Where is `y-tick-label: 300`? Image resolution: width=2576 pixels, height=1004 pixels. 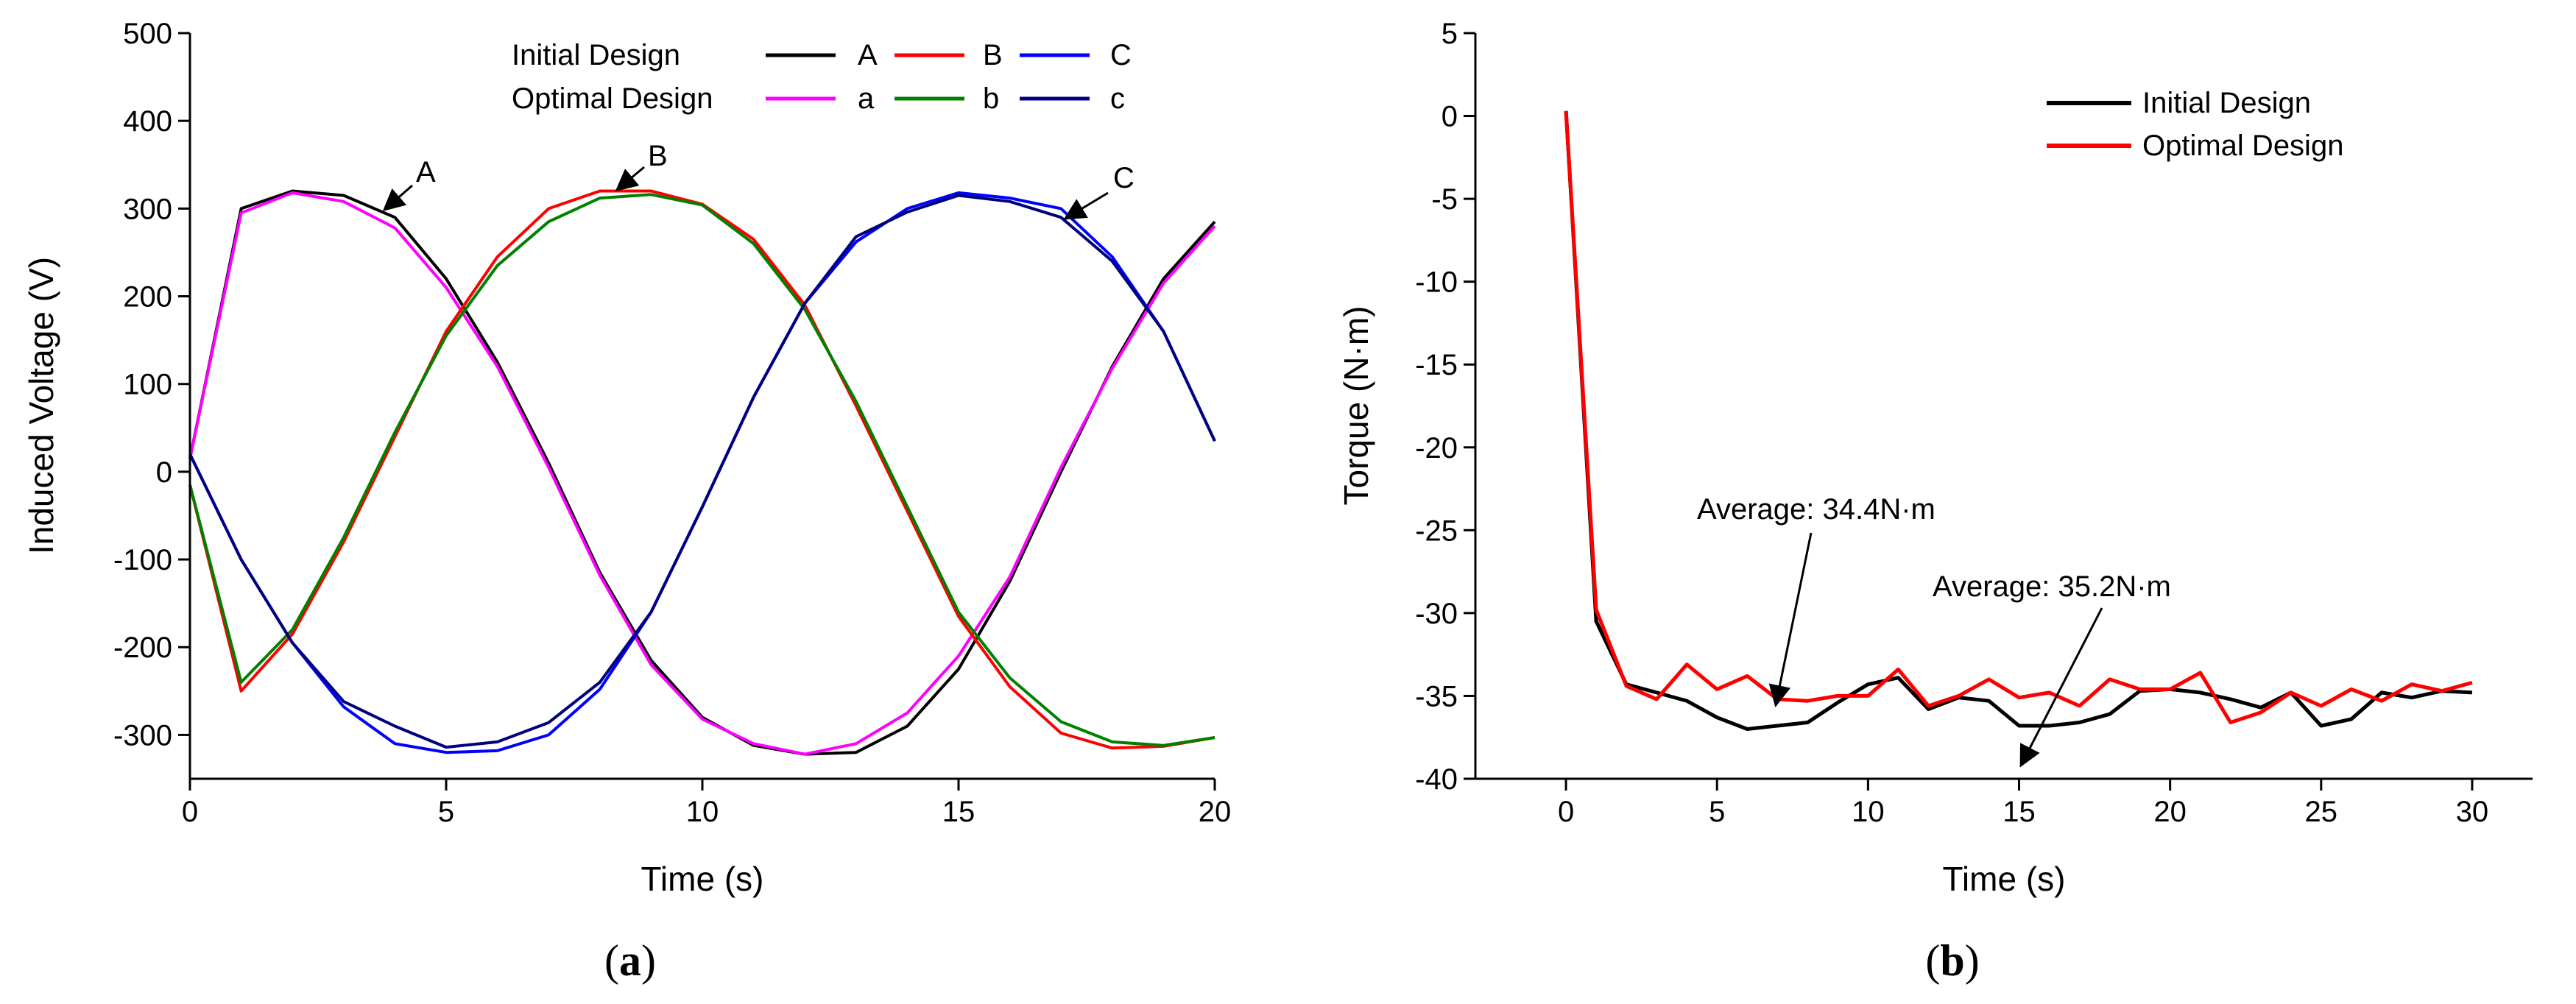 y-tick-label: 300 is located at coordinates (147, 209).